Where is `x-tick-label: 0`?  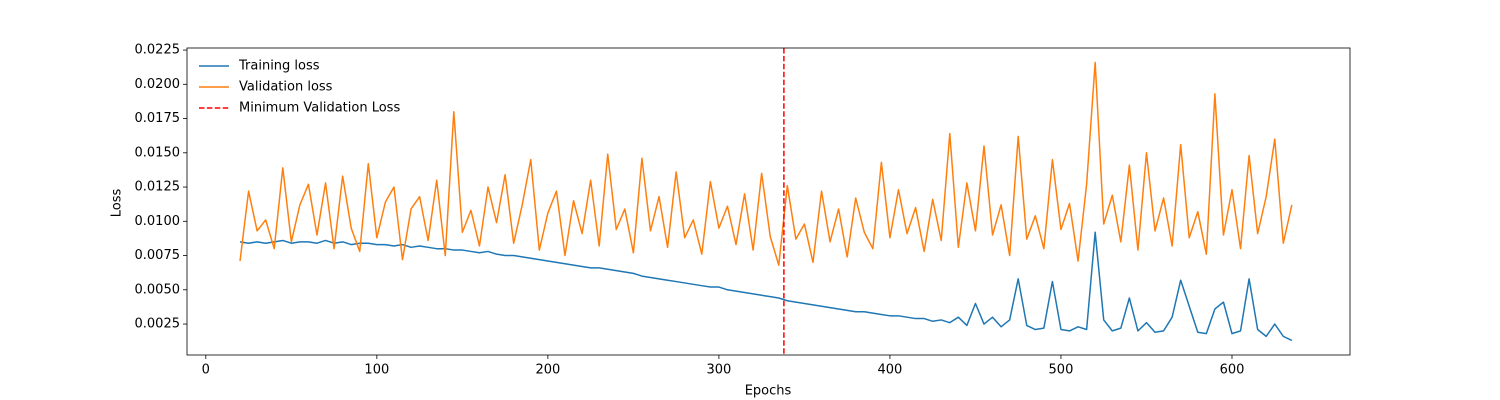 x-tick-label: 0 is located at coordinates (206, 370).